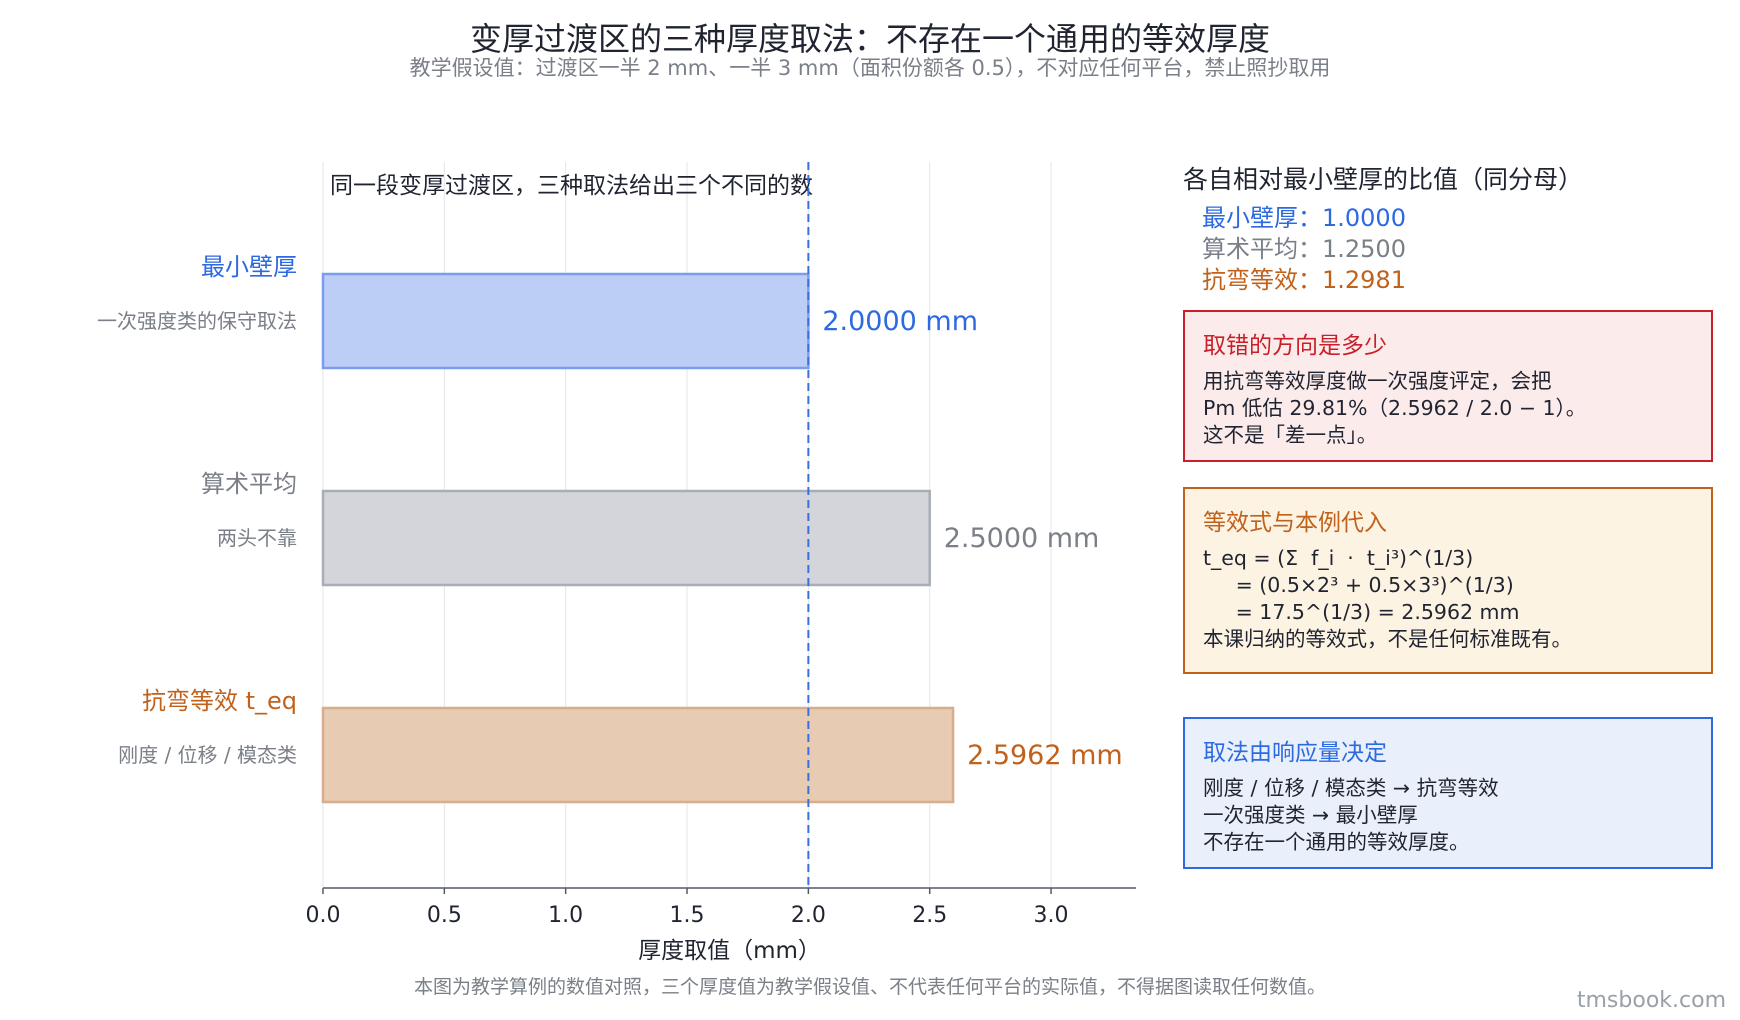 The width and height of the screenshot is (1740, 1020). What do you see at coordinates (1045, 755) in the screenshot?
I see `bar-value-label: 2.5962 mm` at bounding box center [1045, 755].